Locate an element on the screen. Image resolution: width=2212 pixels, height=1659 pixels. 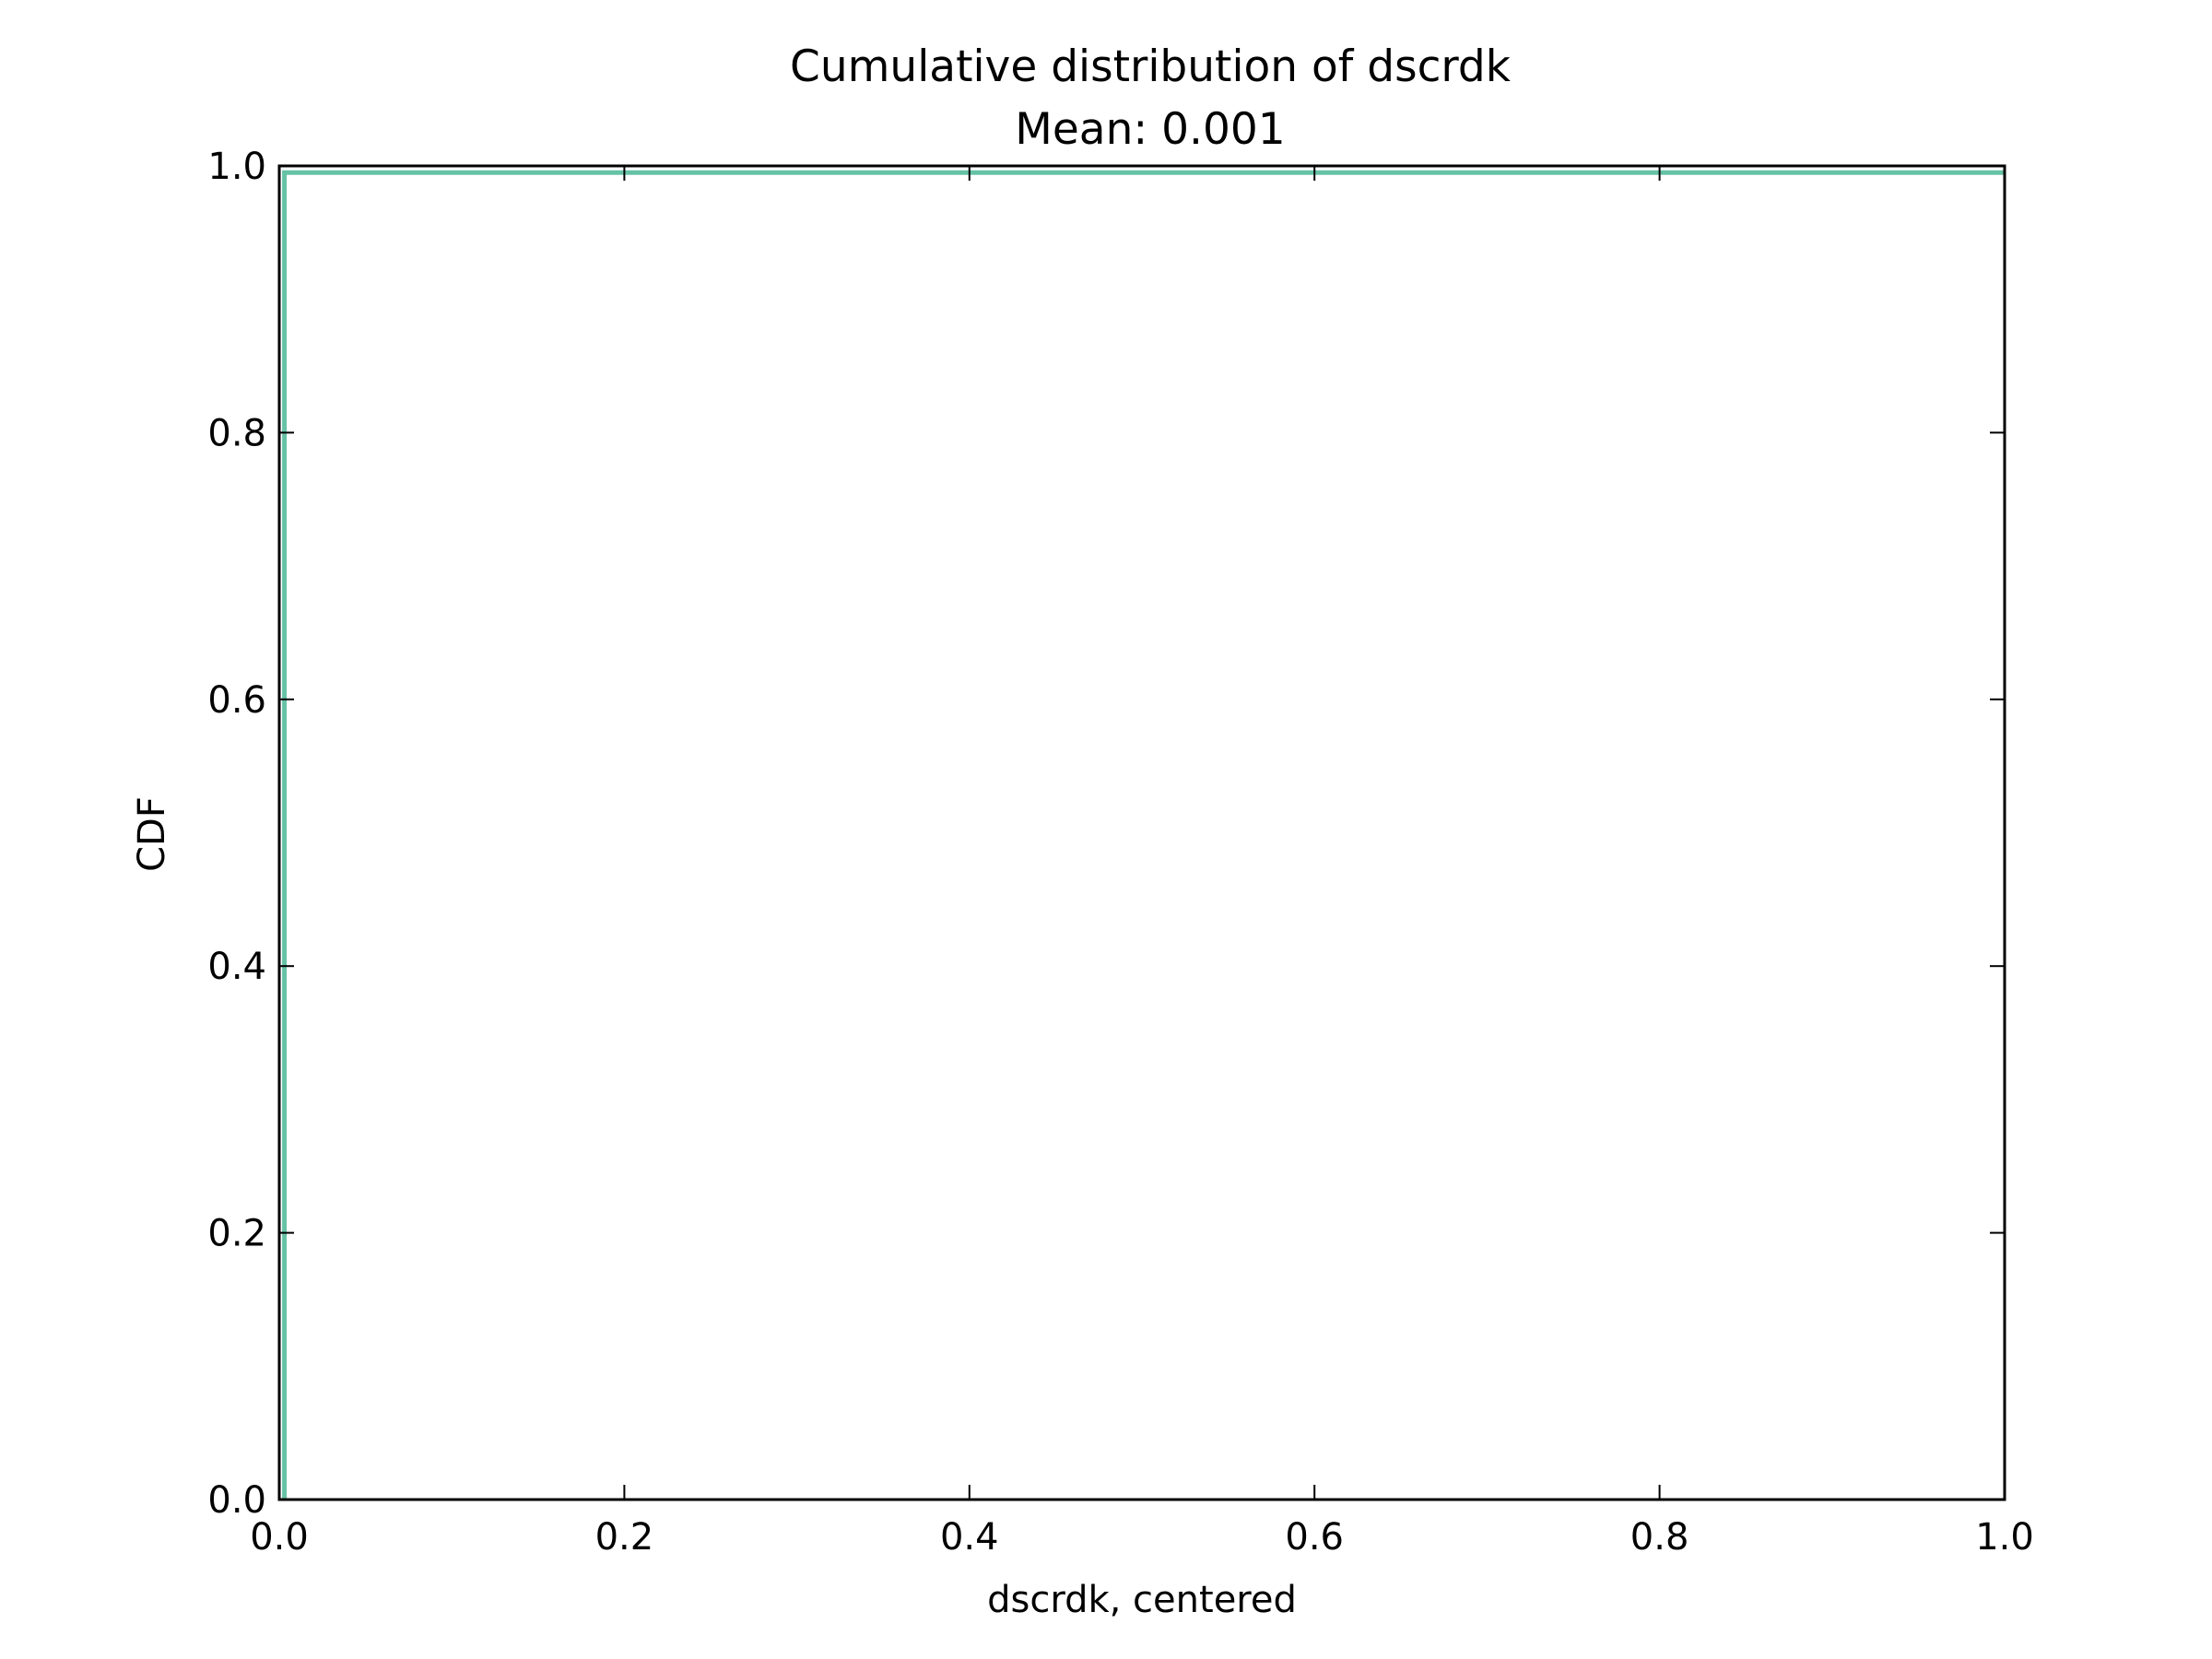
y-tick-label: 0.0 is located at coordinates (236, 1500).